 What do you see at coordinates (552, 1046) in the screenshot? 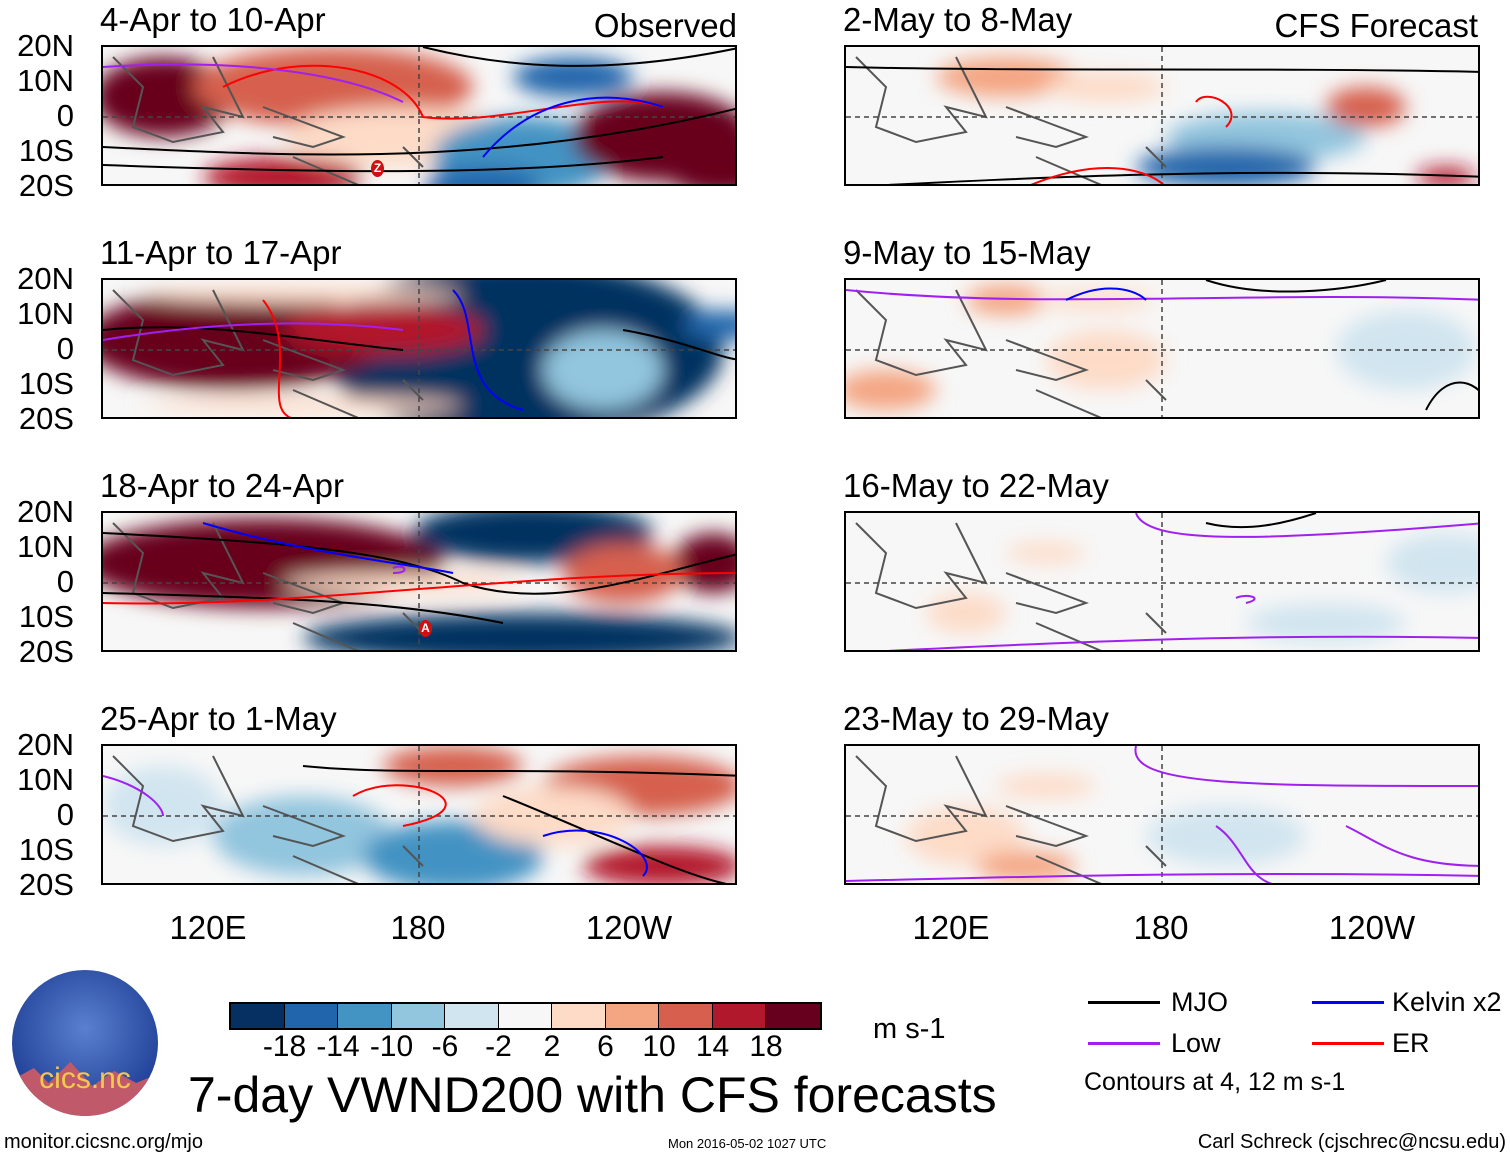
I see `colorbar-tick: 2` at bounding box center [552, 1046].